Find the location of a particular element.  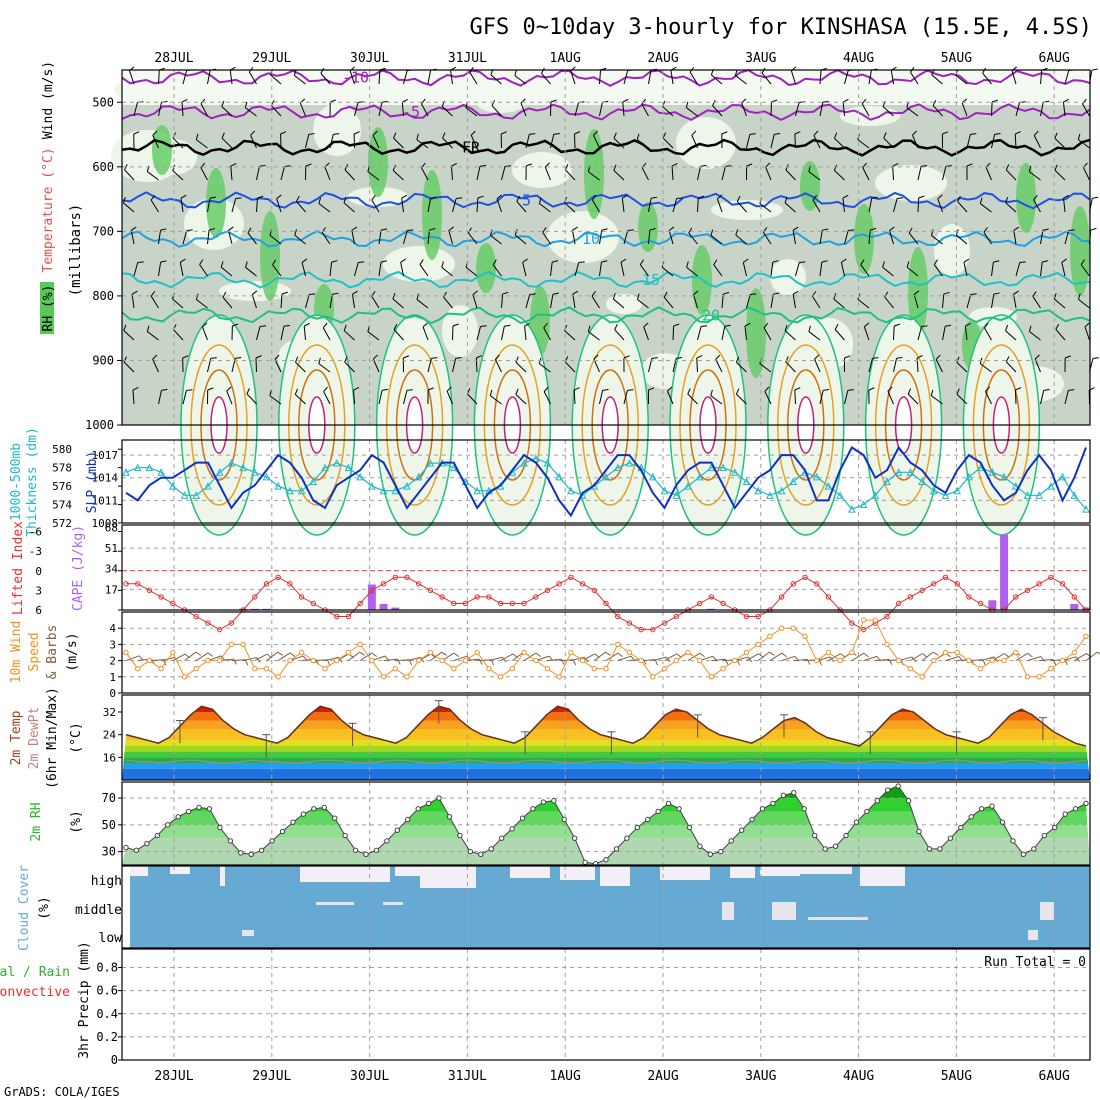

lifted-tick-label: -6 is located at coordinates (35, 532).